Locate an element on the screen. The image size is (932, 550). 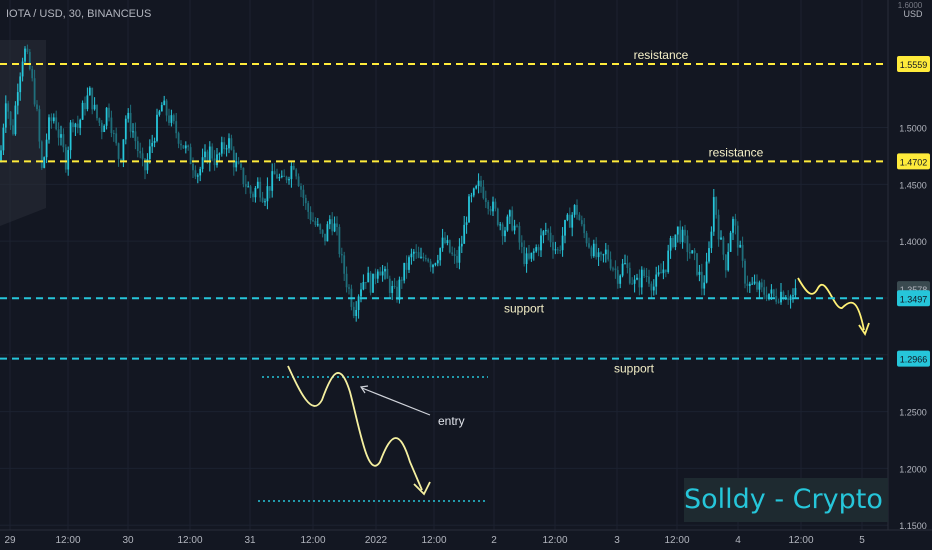
time-tick-label: 2 is located at coordinates (494, 540).